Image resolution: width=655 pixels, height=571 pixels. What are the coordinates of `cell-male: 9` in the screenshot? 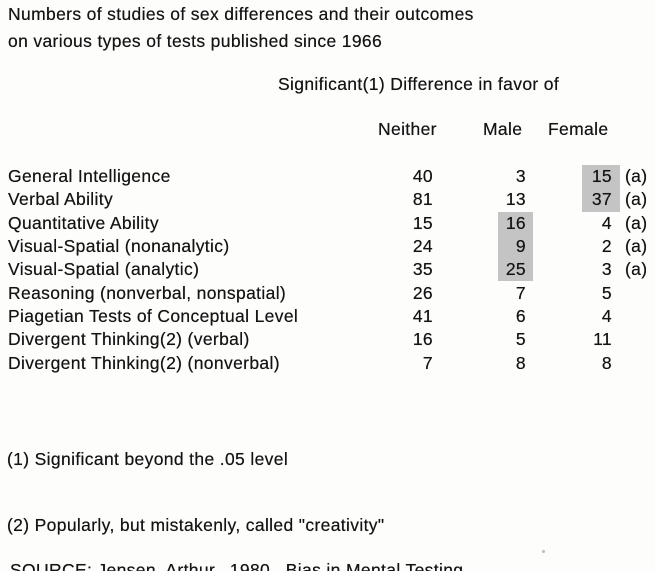 It's located at (485, 246).